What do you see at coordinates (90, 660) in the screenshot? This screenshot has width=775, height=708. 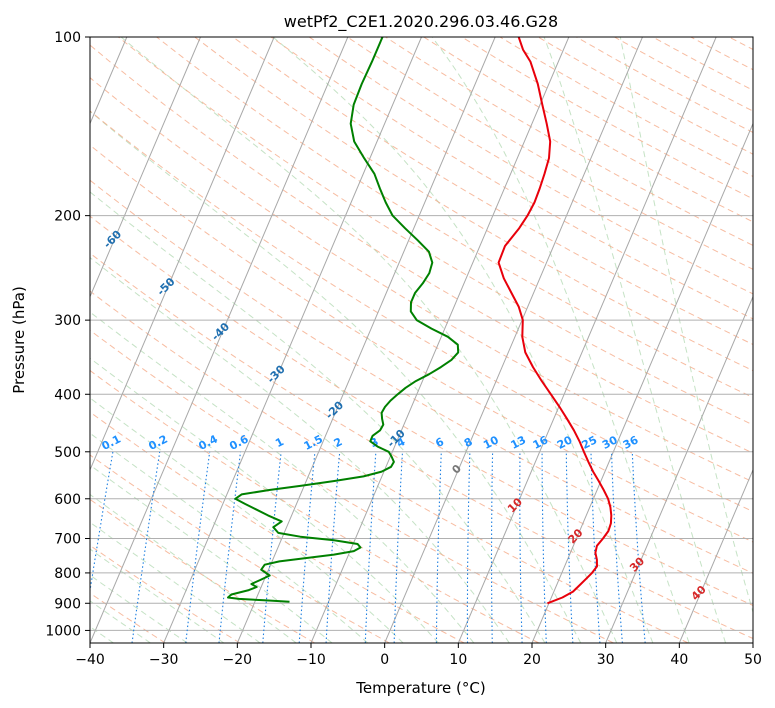 I see `x-tick-label: −40` at bounding box center [90, 660].